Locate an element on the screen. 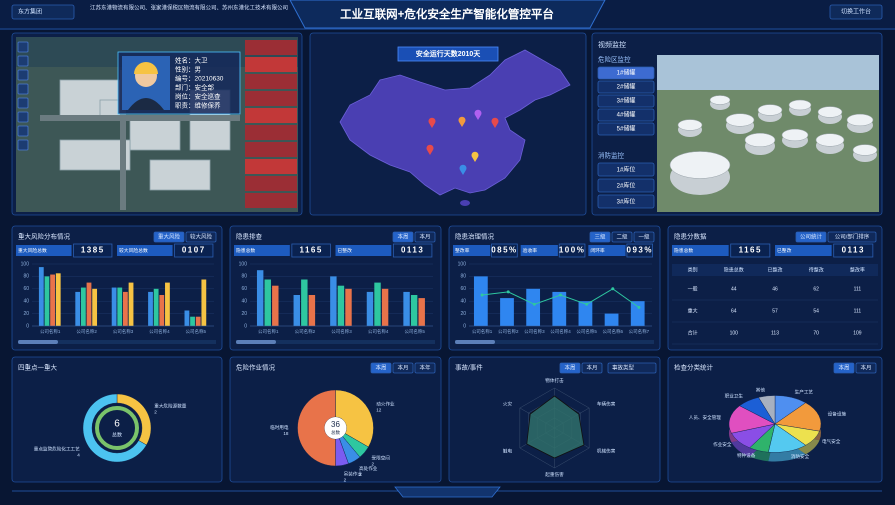 The height and width of the screenshot is (505, 895). panel is located at coordinates (775, 288).